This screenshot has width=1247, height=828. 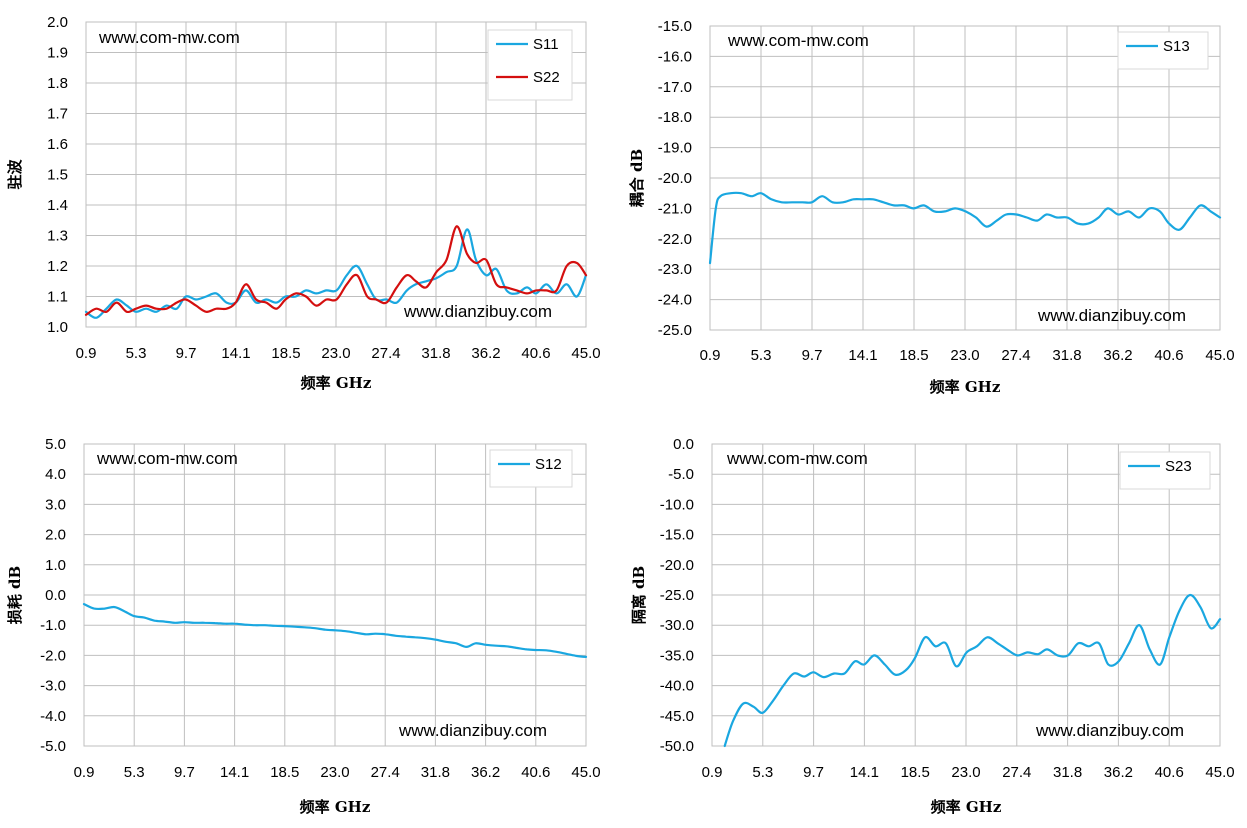 What do you see at coordinates (57, 297) in the screenshot?
I see `y-tick-label: 1.1` at bounding box center [57, 297].